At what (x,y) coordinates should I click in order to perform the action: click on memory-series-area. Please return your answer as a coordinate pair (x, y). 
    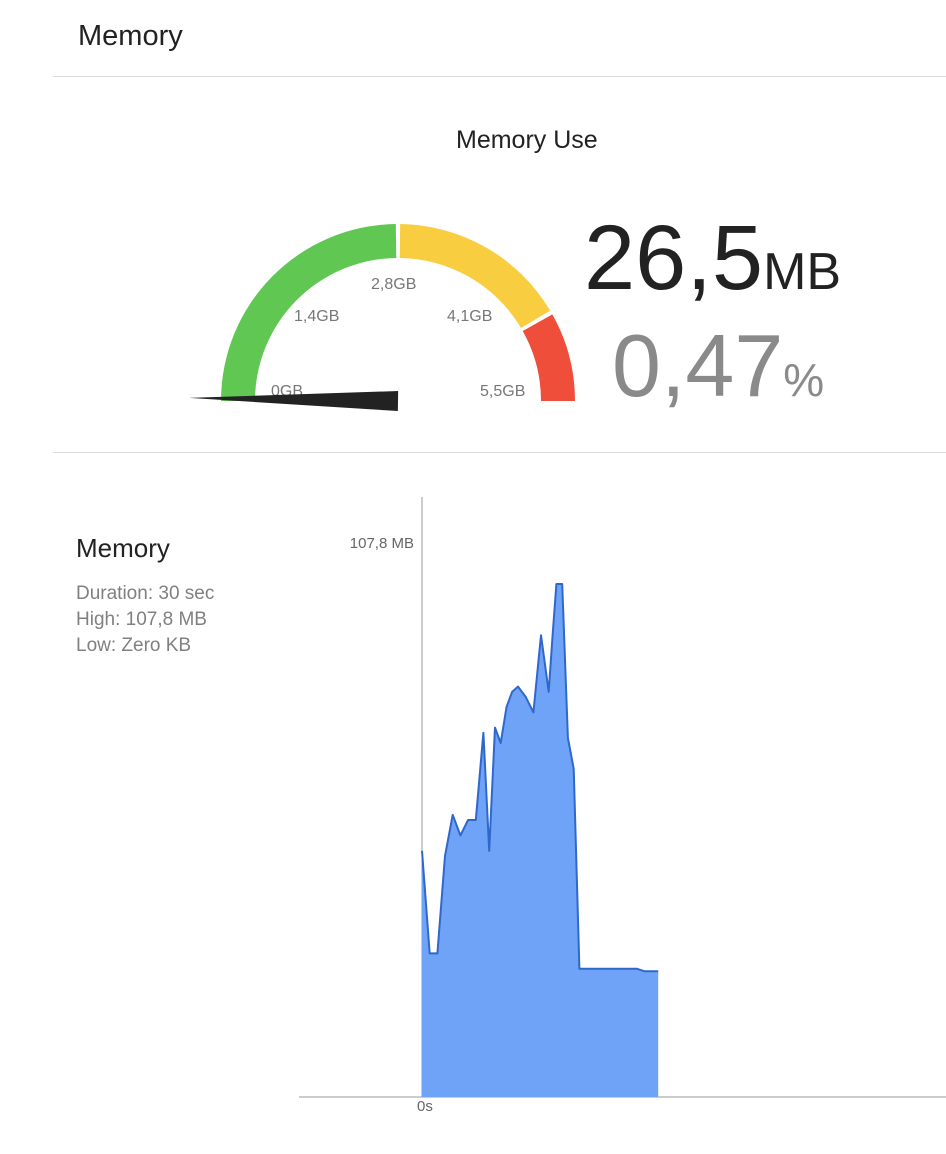
    Looking at the image, I should click on (540, 840).